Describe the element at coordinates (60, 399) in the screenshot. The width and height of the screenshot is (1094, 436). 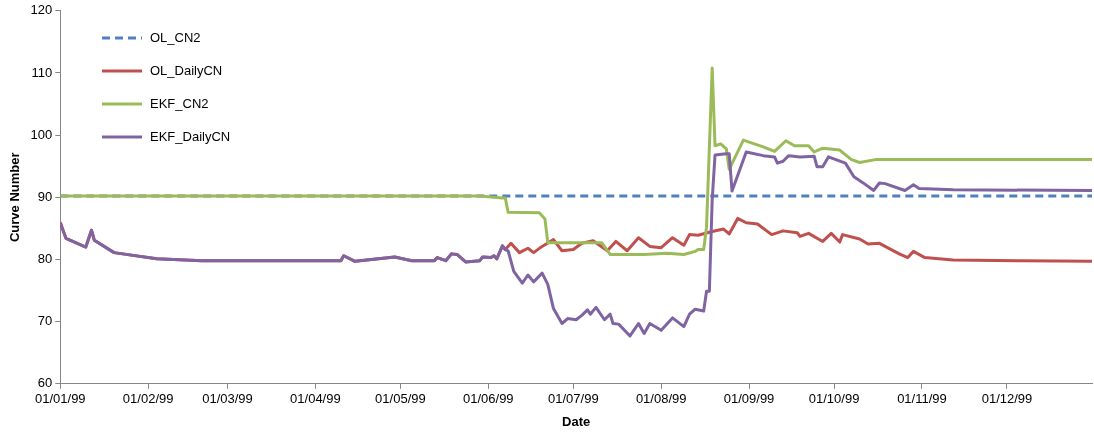
I see `x-tick-label: 01/01/99` at that location.